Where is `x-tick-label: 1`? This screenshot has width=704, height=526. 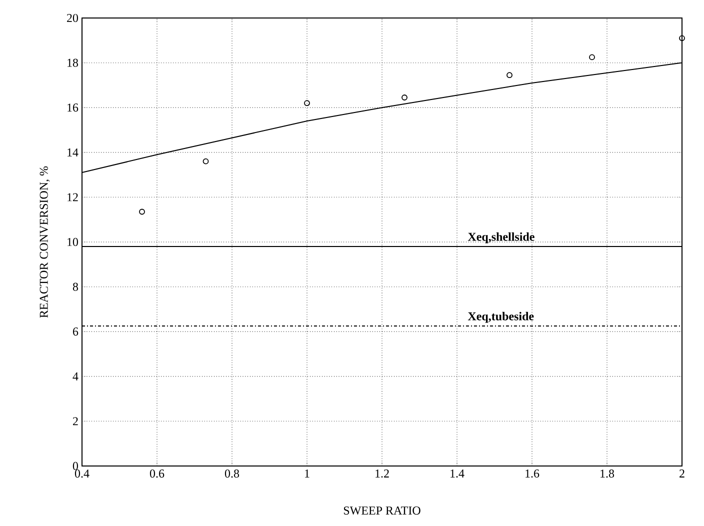
x-tick-label: 1 is located at coordinates (307, 474).